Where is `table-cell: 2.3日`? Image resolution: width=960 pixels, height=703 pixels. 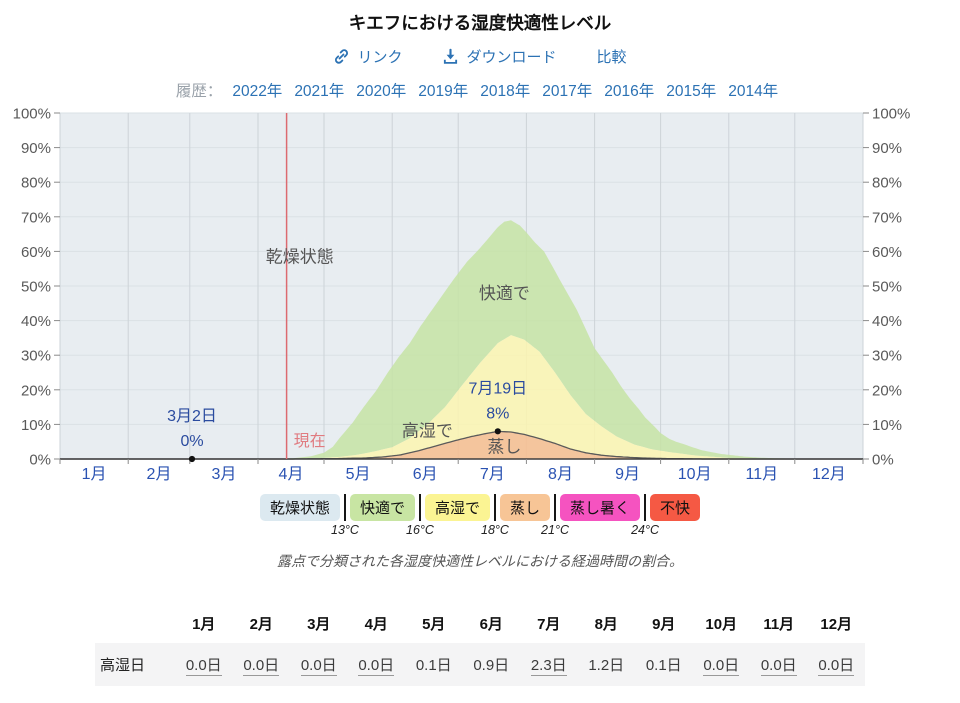
table-cell: 2.3日 is located at coordinates (549, 664).